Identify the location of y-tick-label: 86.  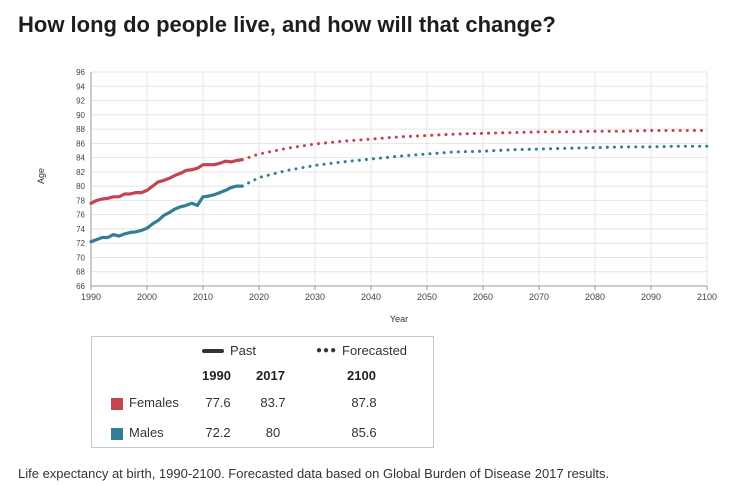
(80, 143).